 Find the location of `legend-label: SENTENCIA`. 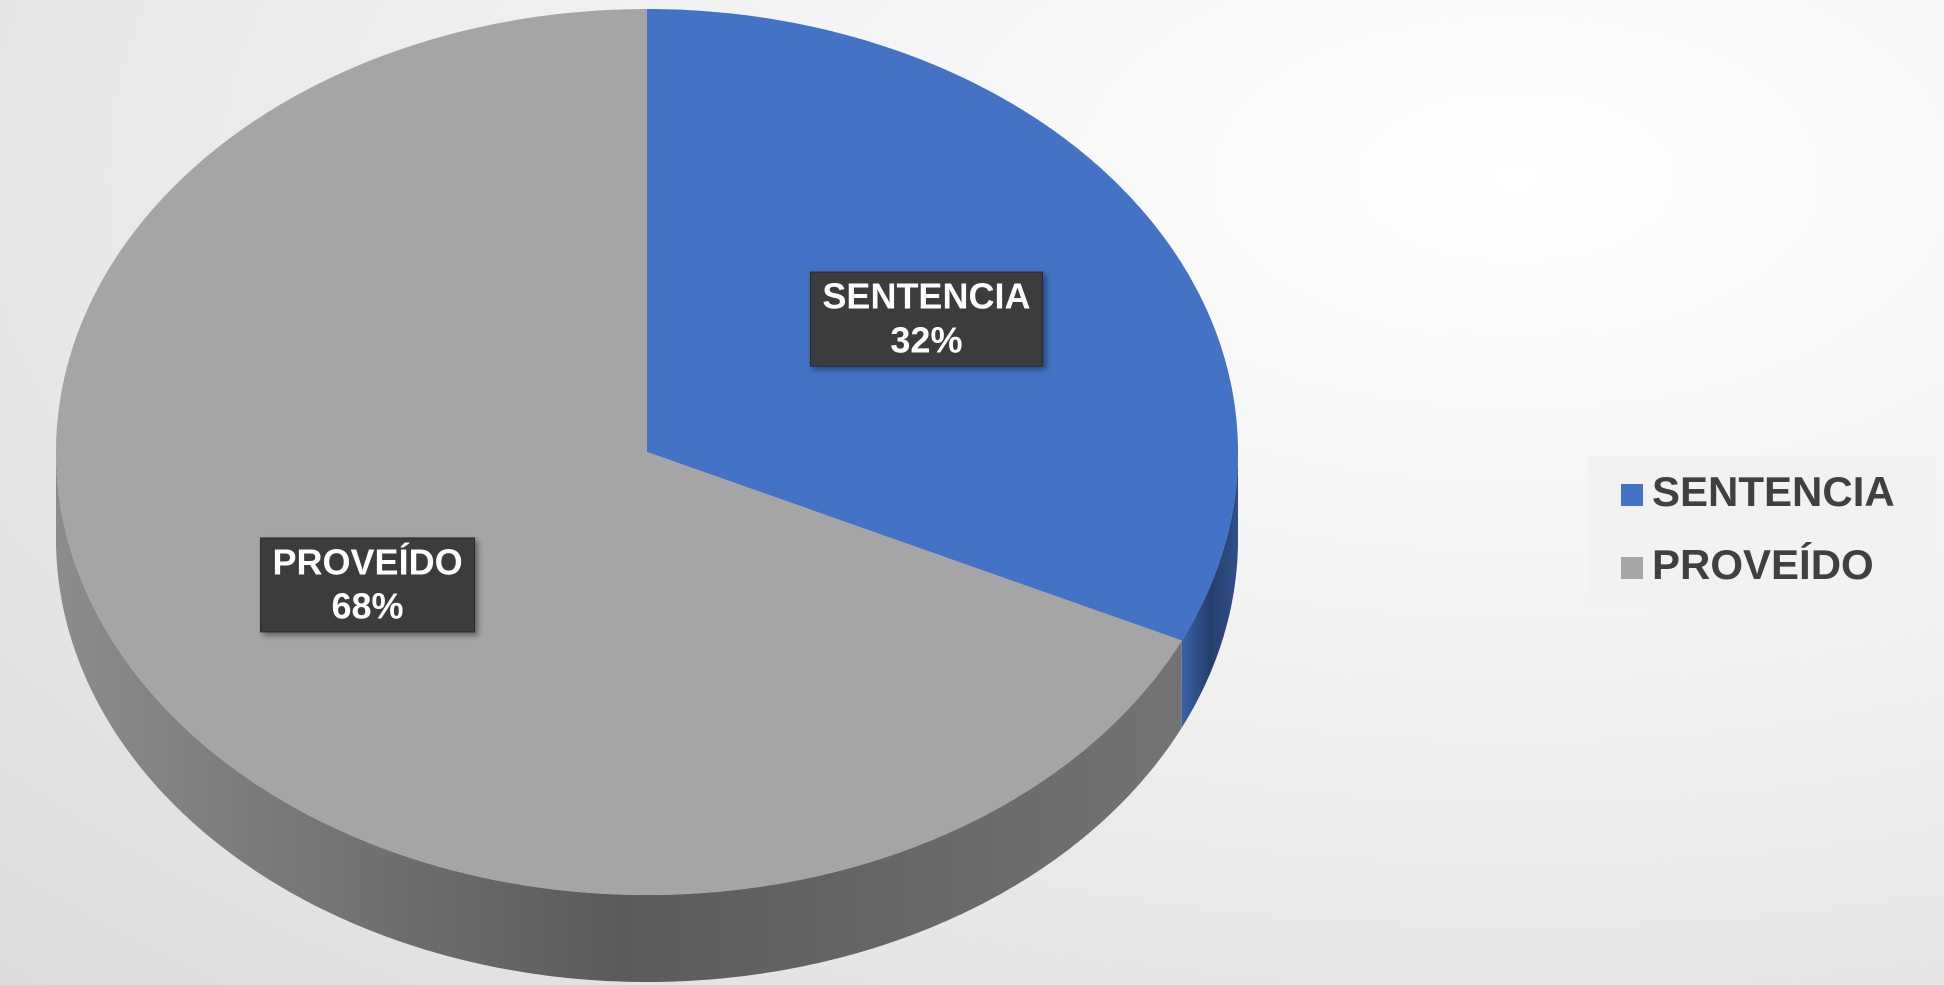

legend-label: SENTENCIA is located at coordinates (1773, 491).